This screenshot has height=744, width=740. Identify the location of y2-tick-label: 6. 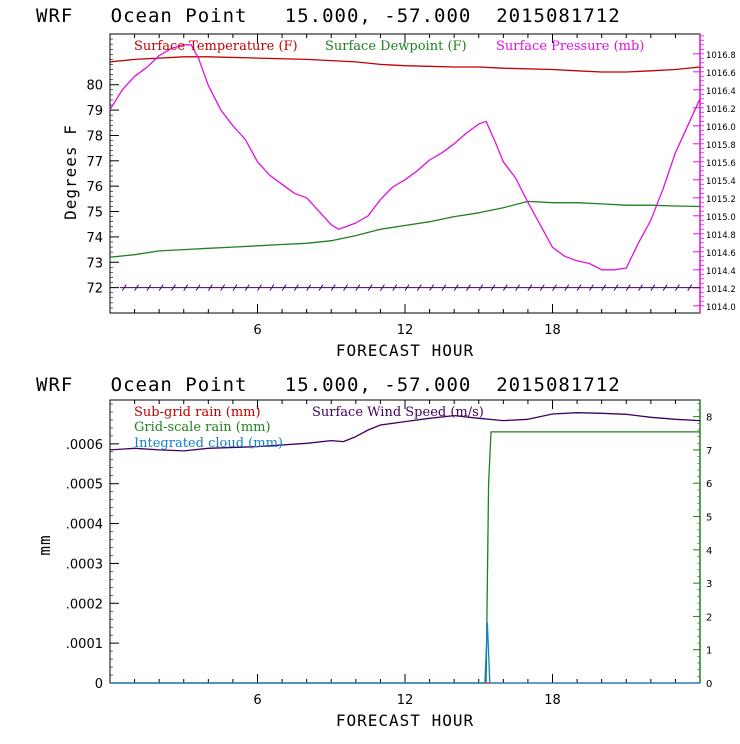
(709, 484).